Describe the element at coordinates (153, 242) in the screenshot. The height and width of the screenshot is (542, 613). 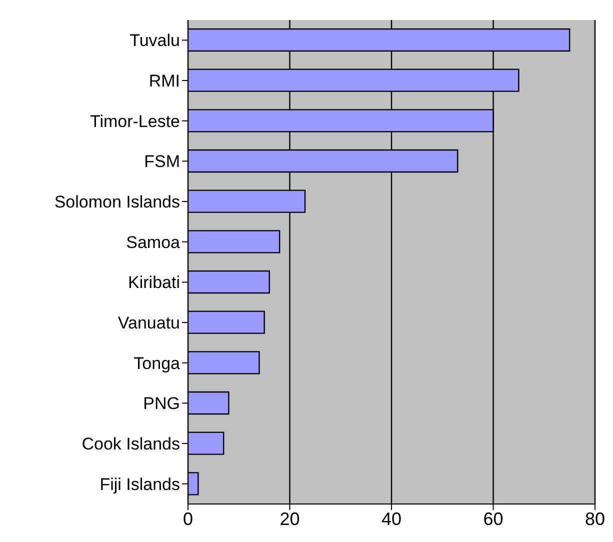
I see `y-tick-label: Samoa` at that location.